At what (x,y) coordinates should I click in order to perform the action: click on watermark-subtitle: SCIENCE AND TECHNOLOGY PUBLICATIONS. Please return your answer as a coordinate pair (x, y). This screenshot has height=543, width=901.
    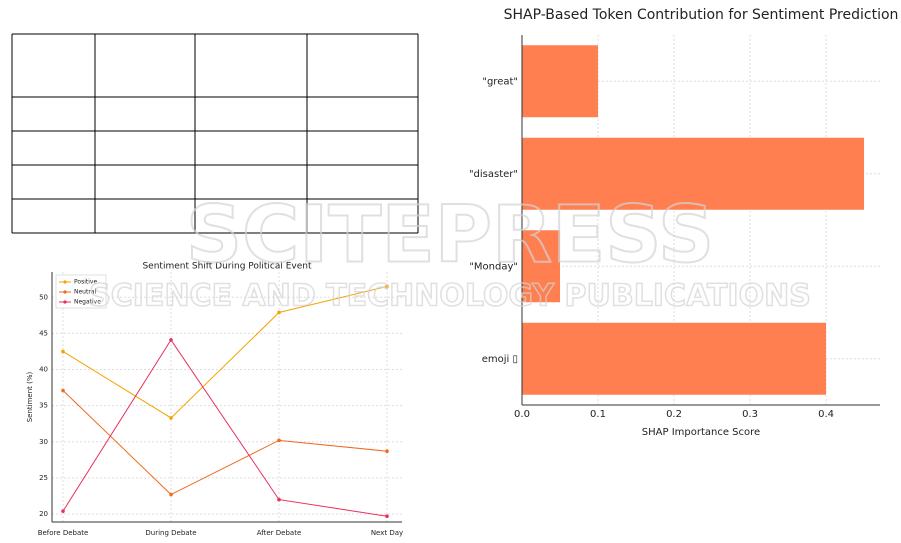
    Looking at the image, I should click on (450, 296).